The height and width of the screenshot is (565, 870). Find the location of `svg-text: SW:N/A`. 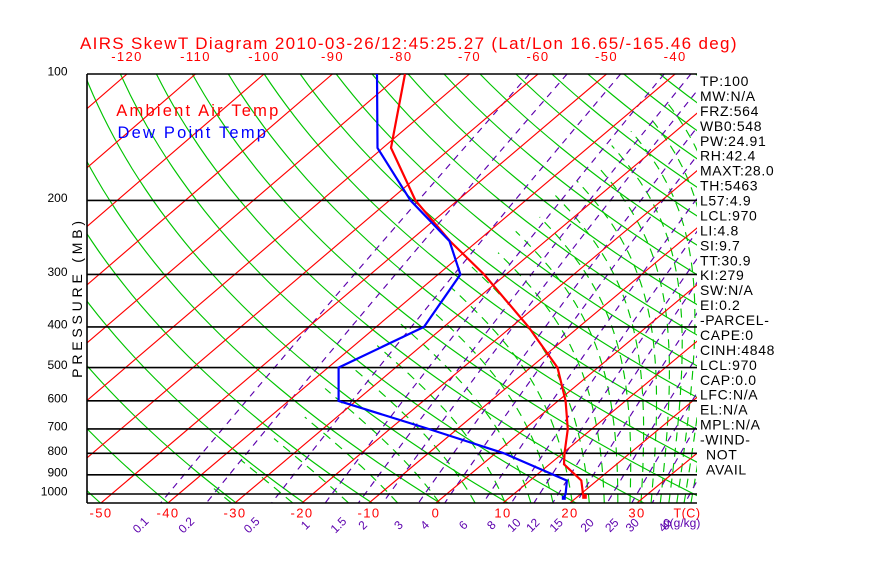

svg-text: SW:N/A is located at coordinates (726, 290).